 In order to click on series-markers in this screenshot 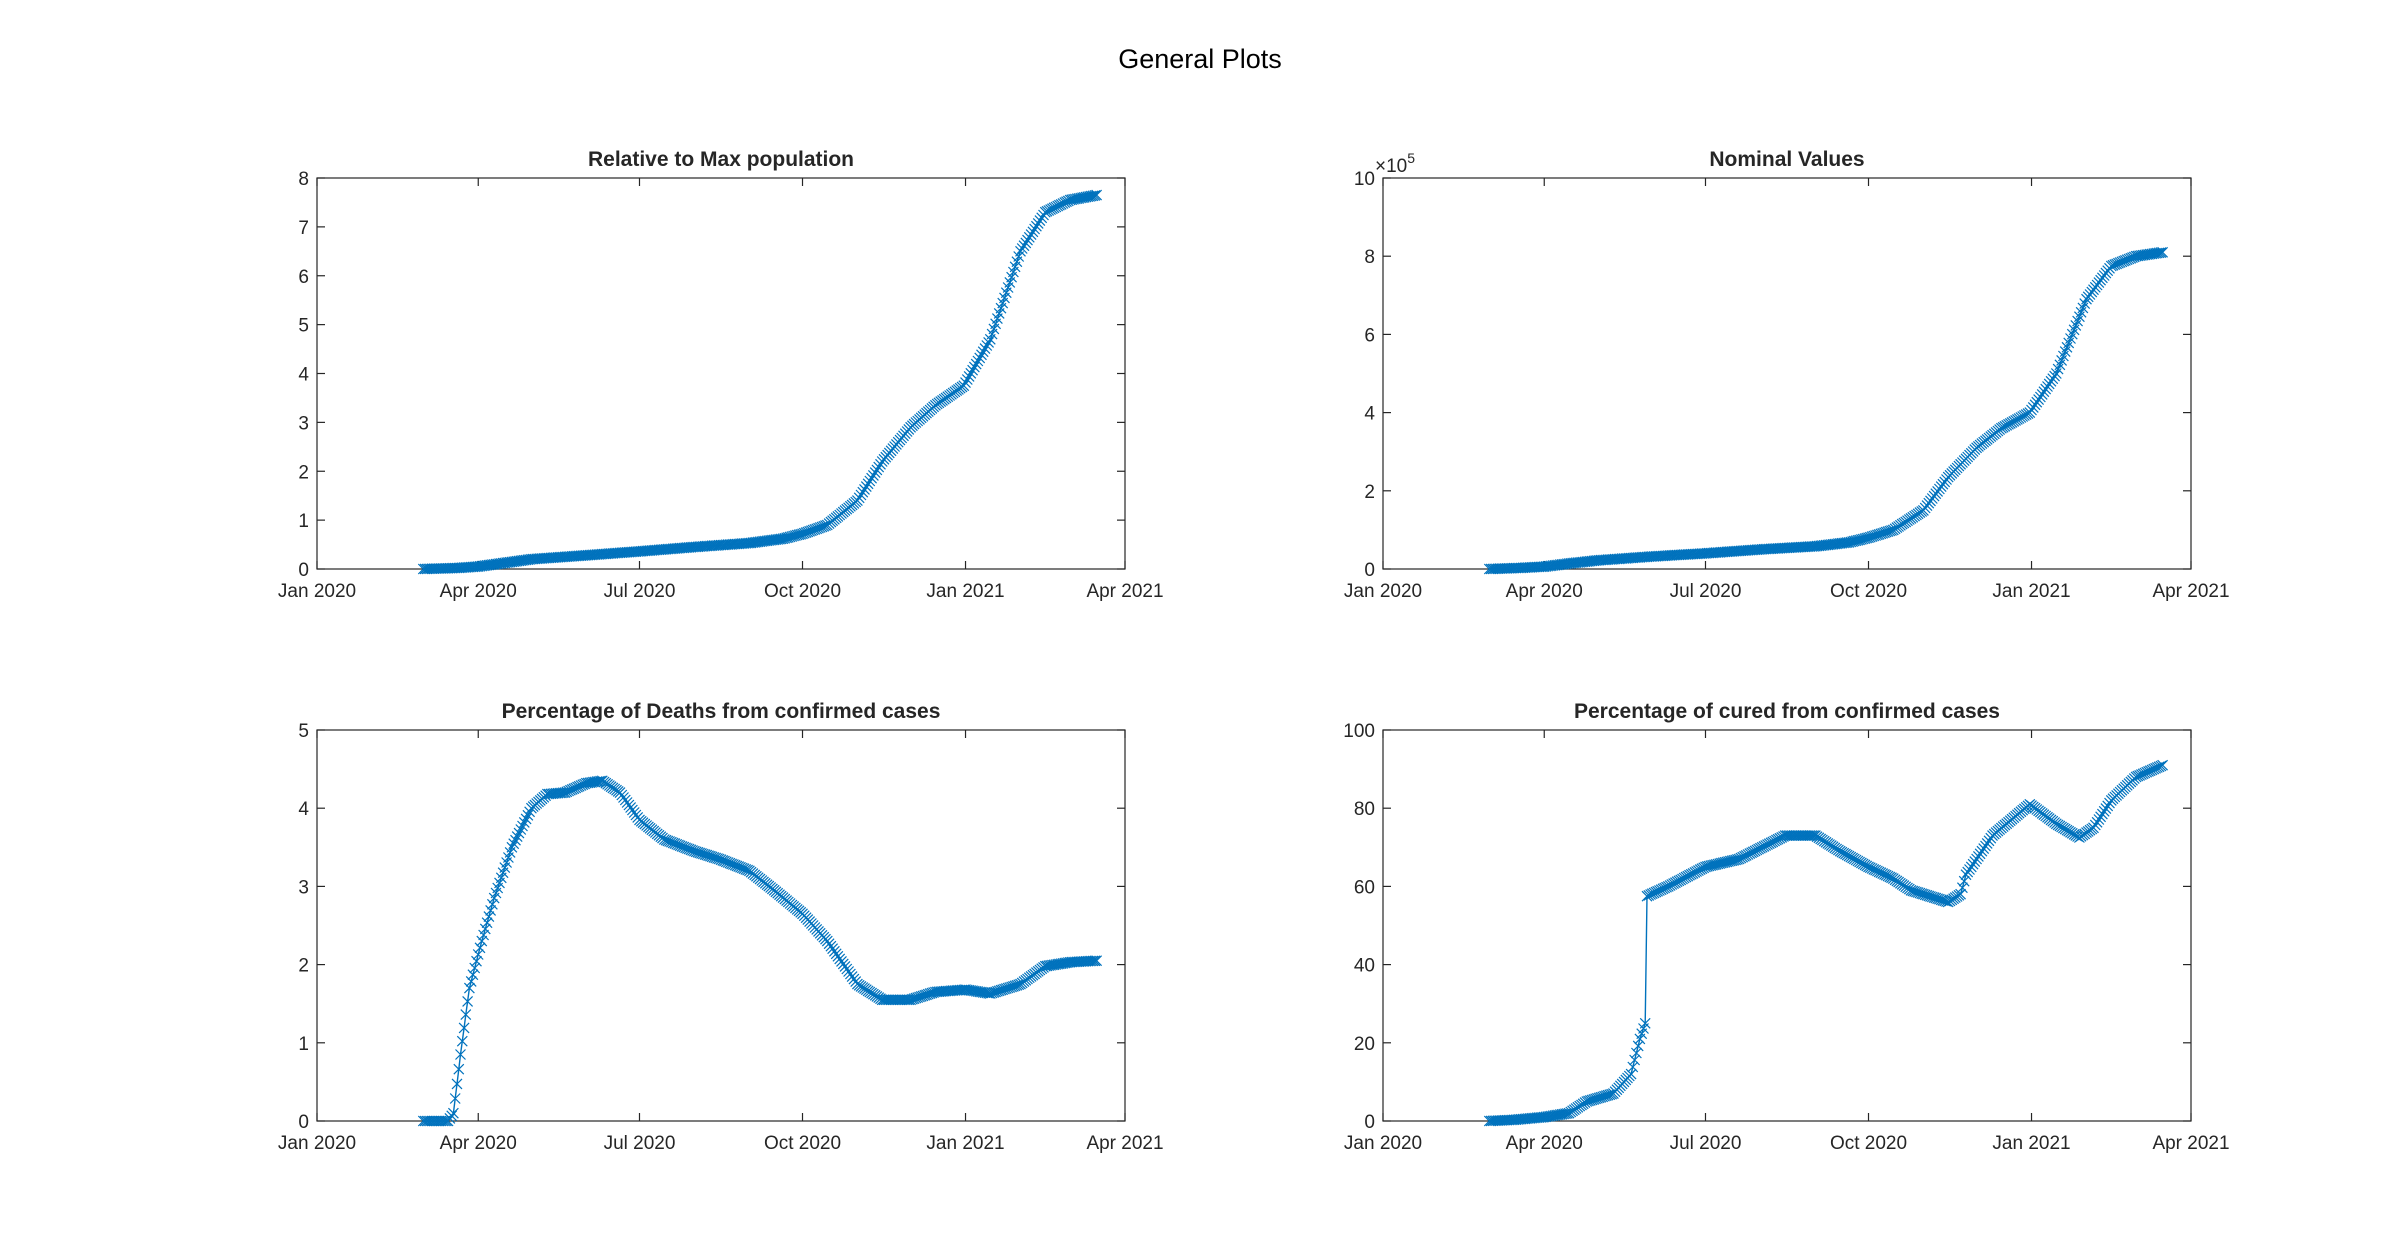, I will do `click(760, 951)`.